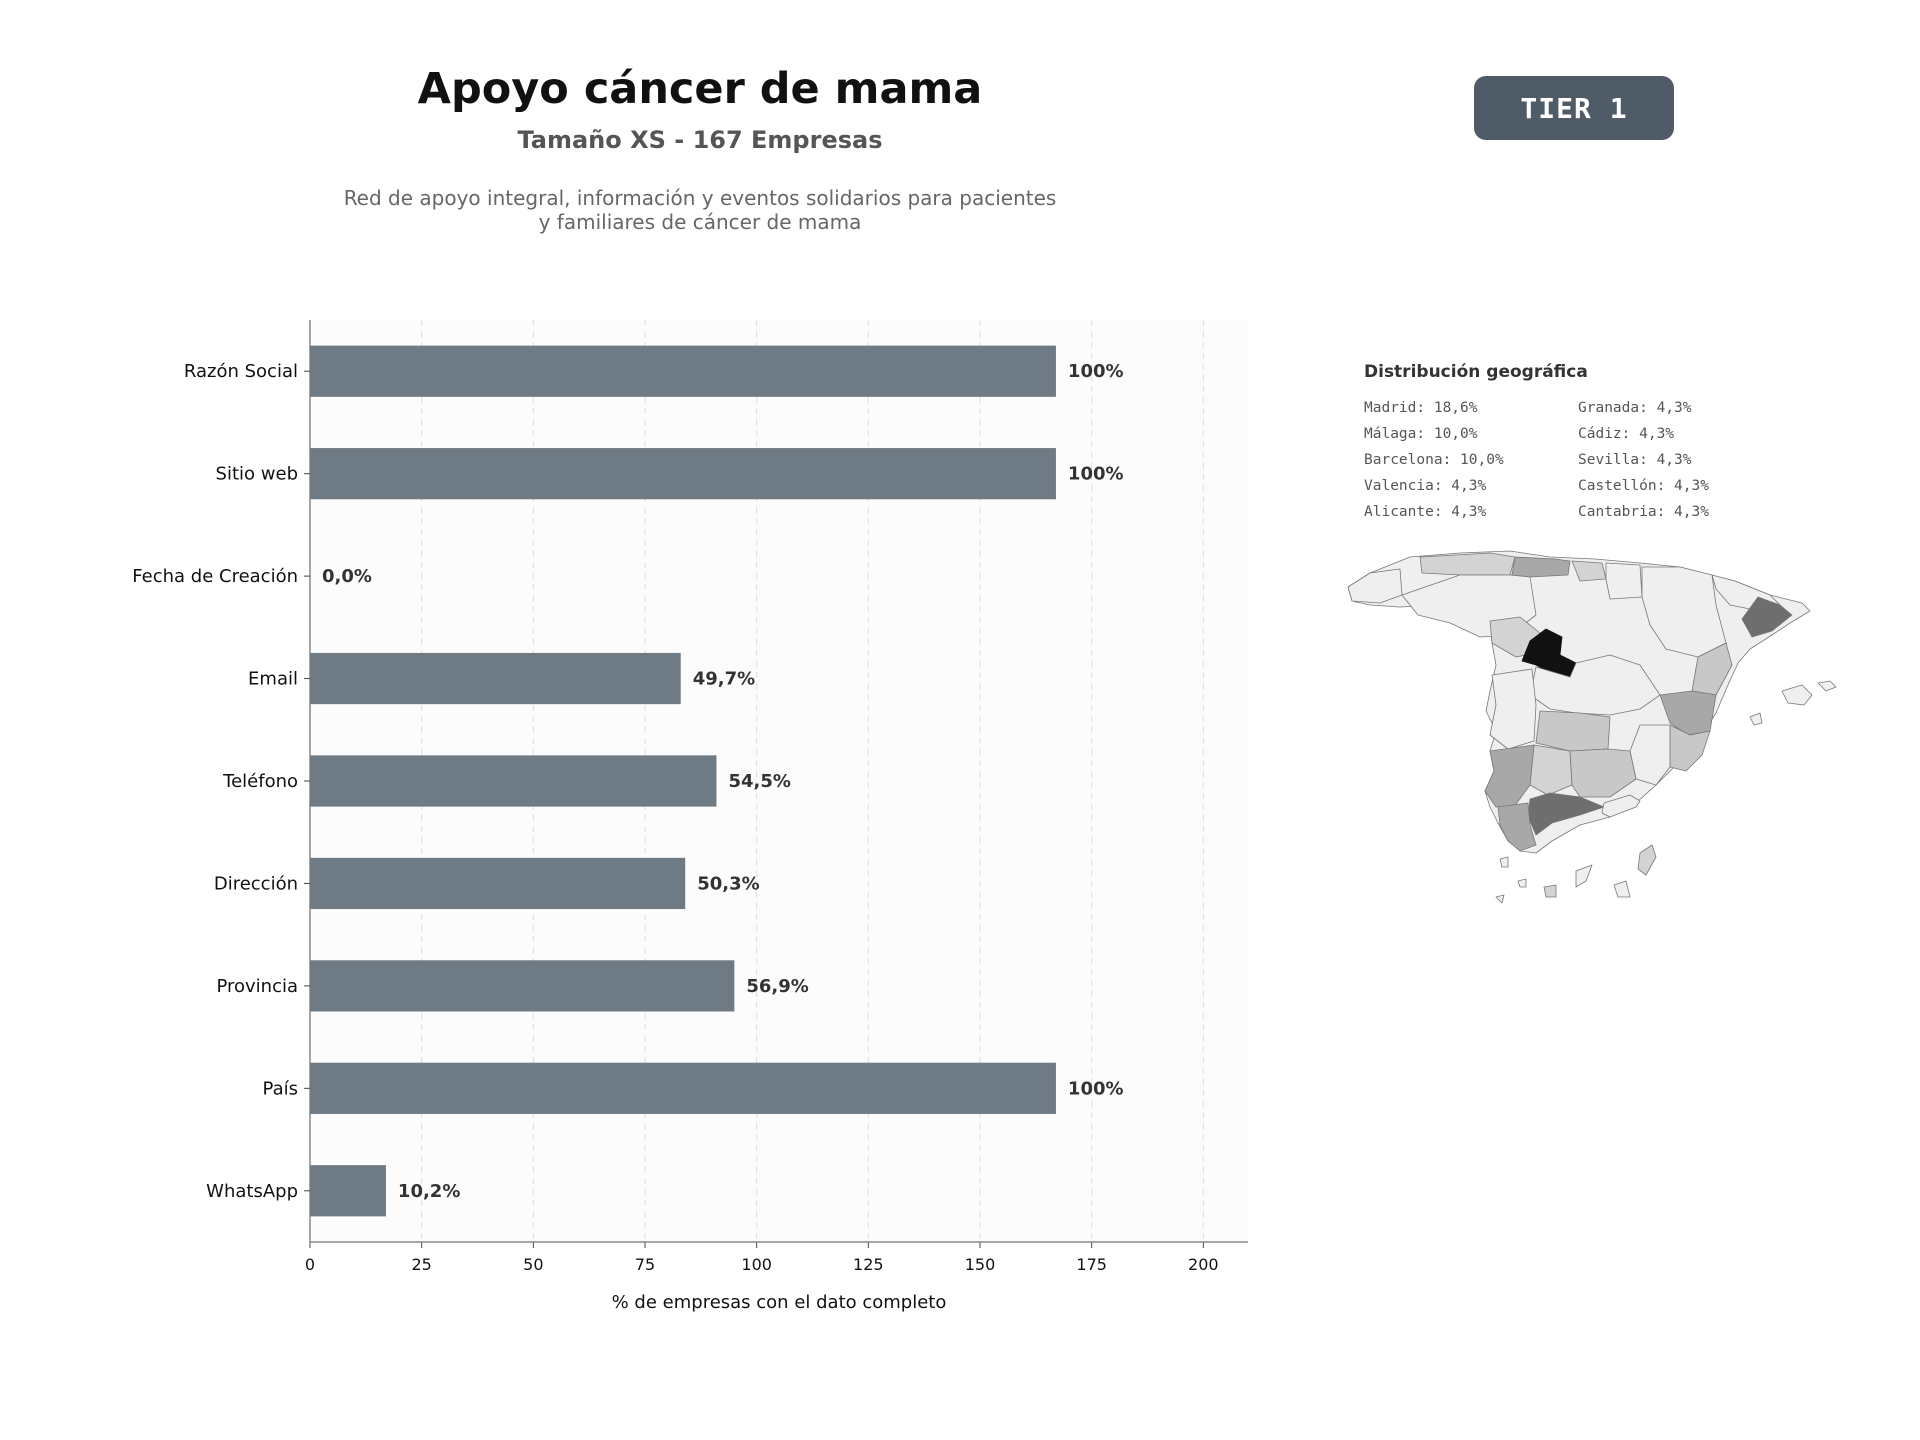  What do you see at coordinates (980, 1264) in the screenshot?
I see `x-tick-label: 150` at bounding box center [980, 1264].